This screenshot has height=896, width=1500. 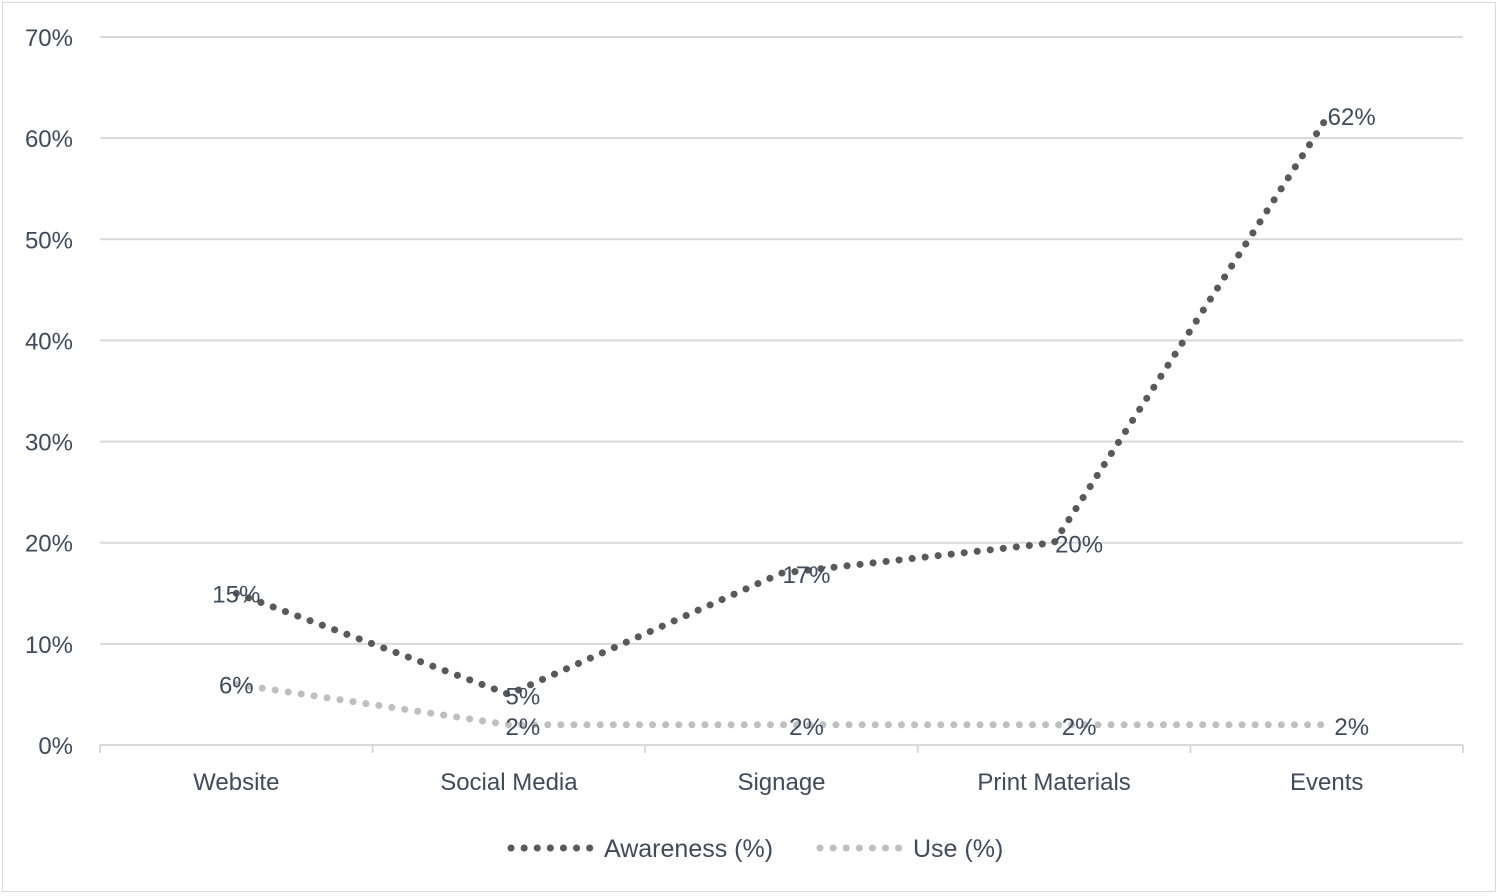 What do you see at coordinates (236, 782) in the screenshot?
I see `x-tick-label: Website` at bounding box center [236, 782].